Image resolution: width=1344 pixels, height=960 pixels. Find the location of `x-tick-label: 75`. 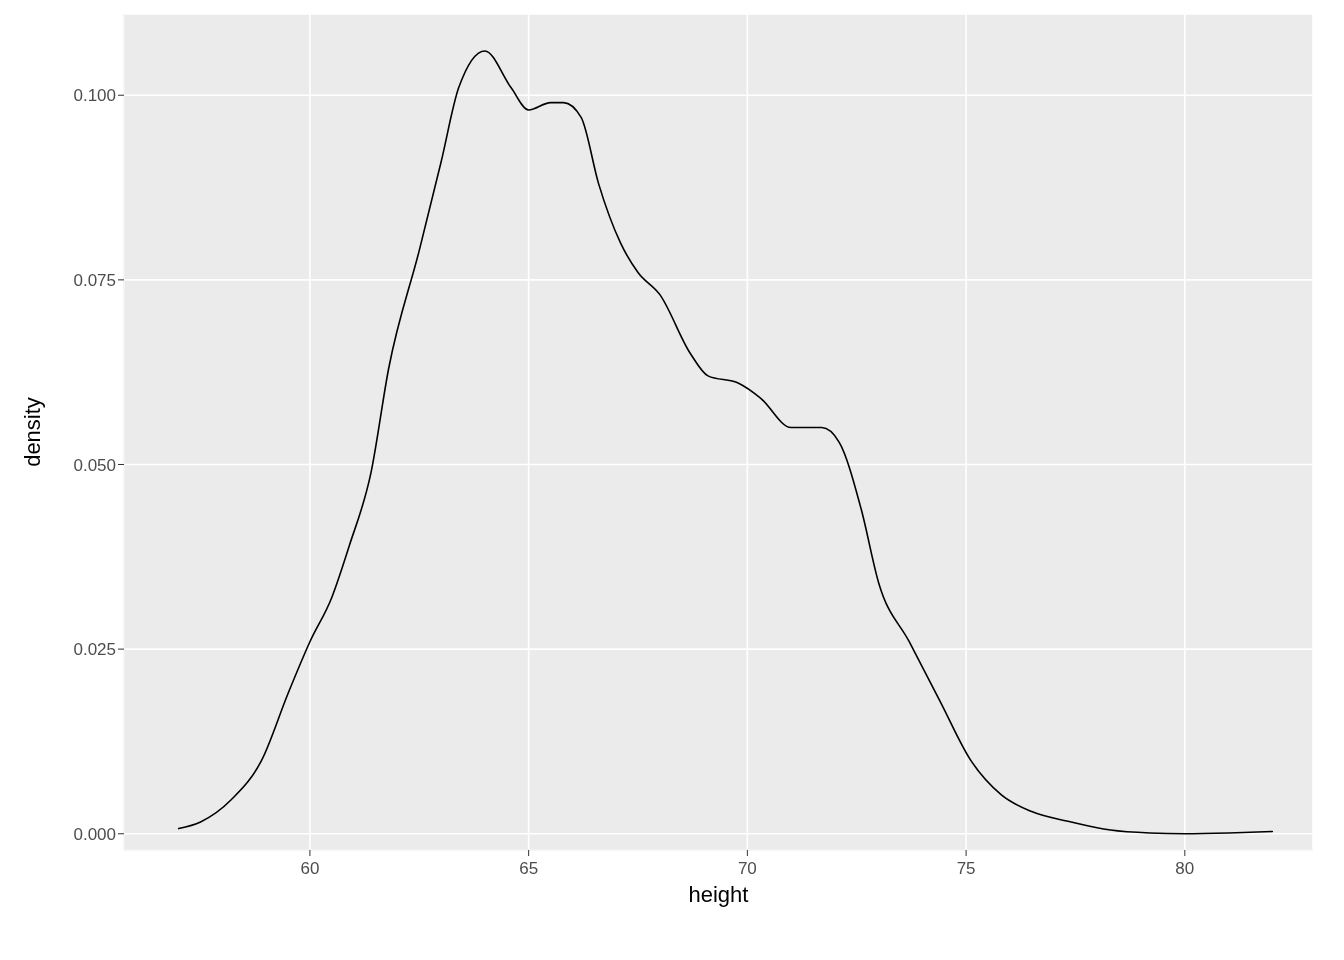

x-tick-label: 75 is located at coordinates (966, 869).